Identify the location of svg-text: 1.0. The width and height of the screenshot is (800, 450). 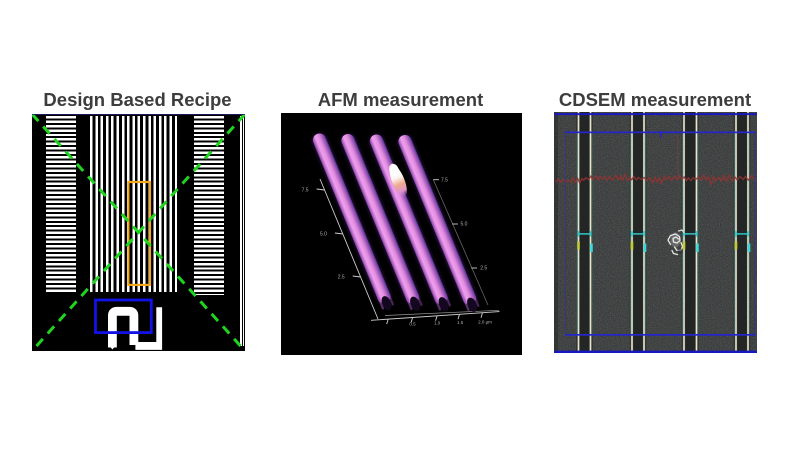
(436, 323).